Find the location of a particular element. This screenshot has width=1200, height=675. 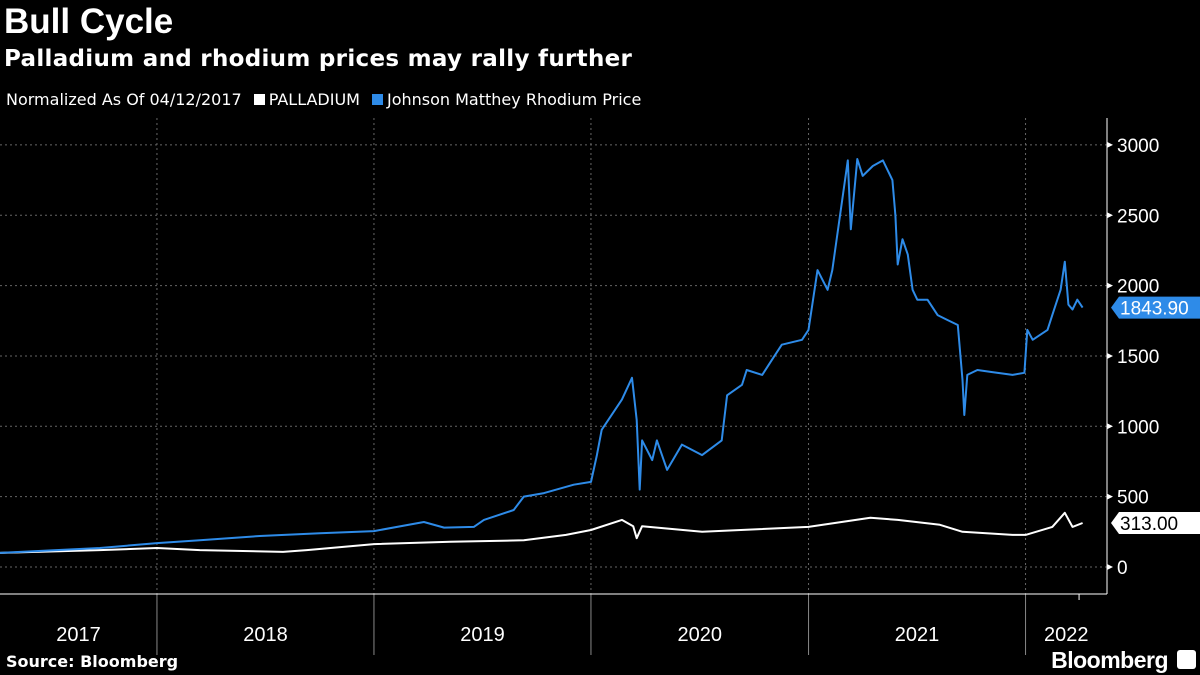

legend-swatch-rhodium is located at coordinates (377, 99).